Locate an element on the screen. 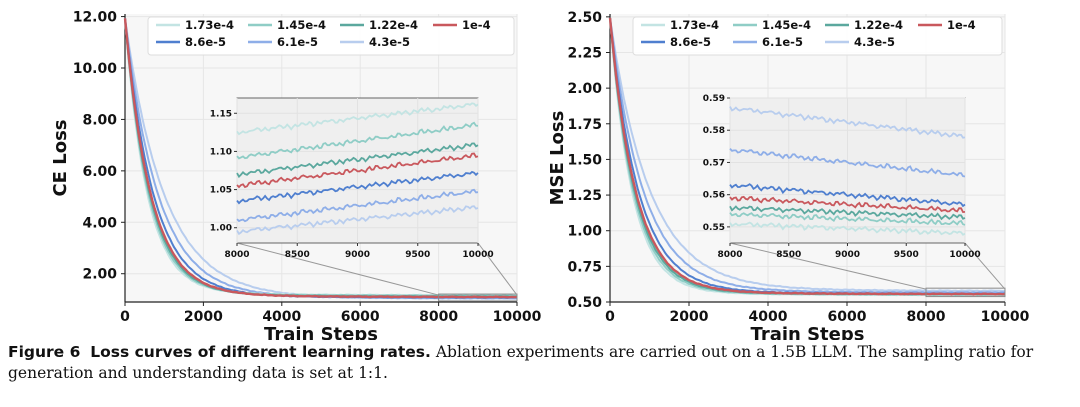 Image resolution: width=1080 pixels, height=407 pixels. y-tick-label: 0.50 is located at coordinates (584, 303).